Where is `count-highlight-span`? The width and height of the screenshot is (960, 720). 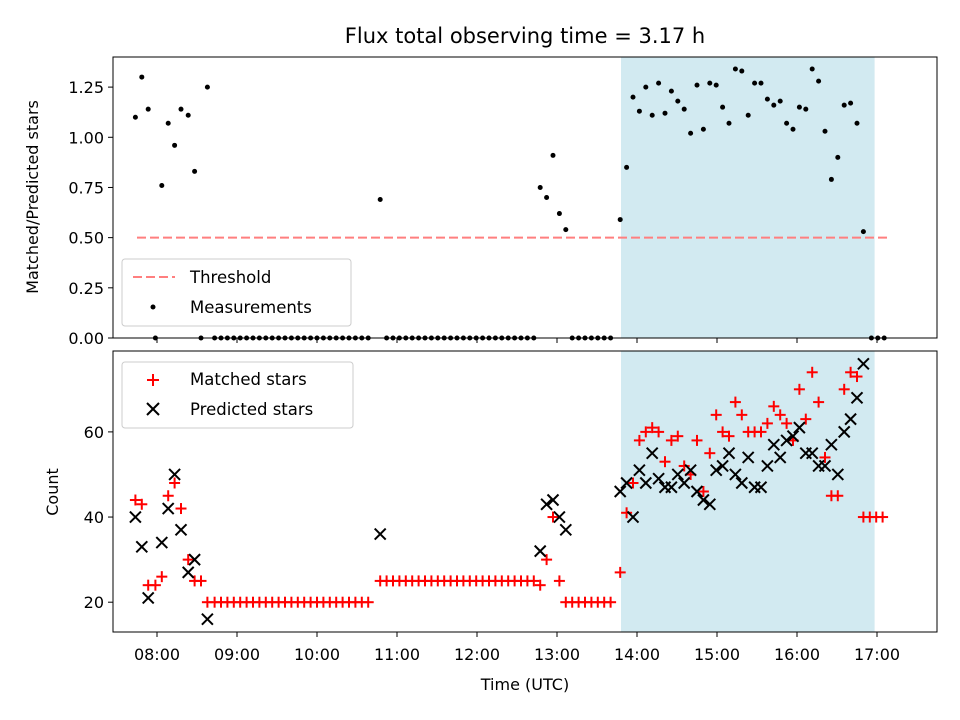
count-highlight-span is located at coordinates (748, 491).